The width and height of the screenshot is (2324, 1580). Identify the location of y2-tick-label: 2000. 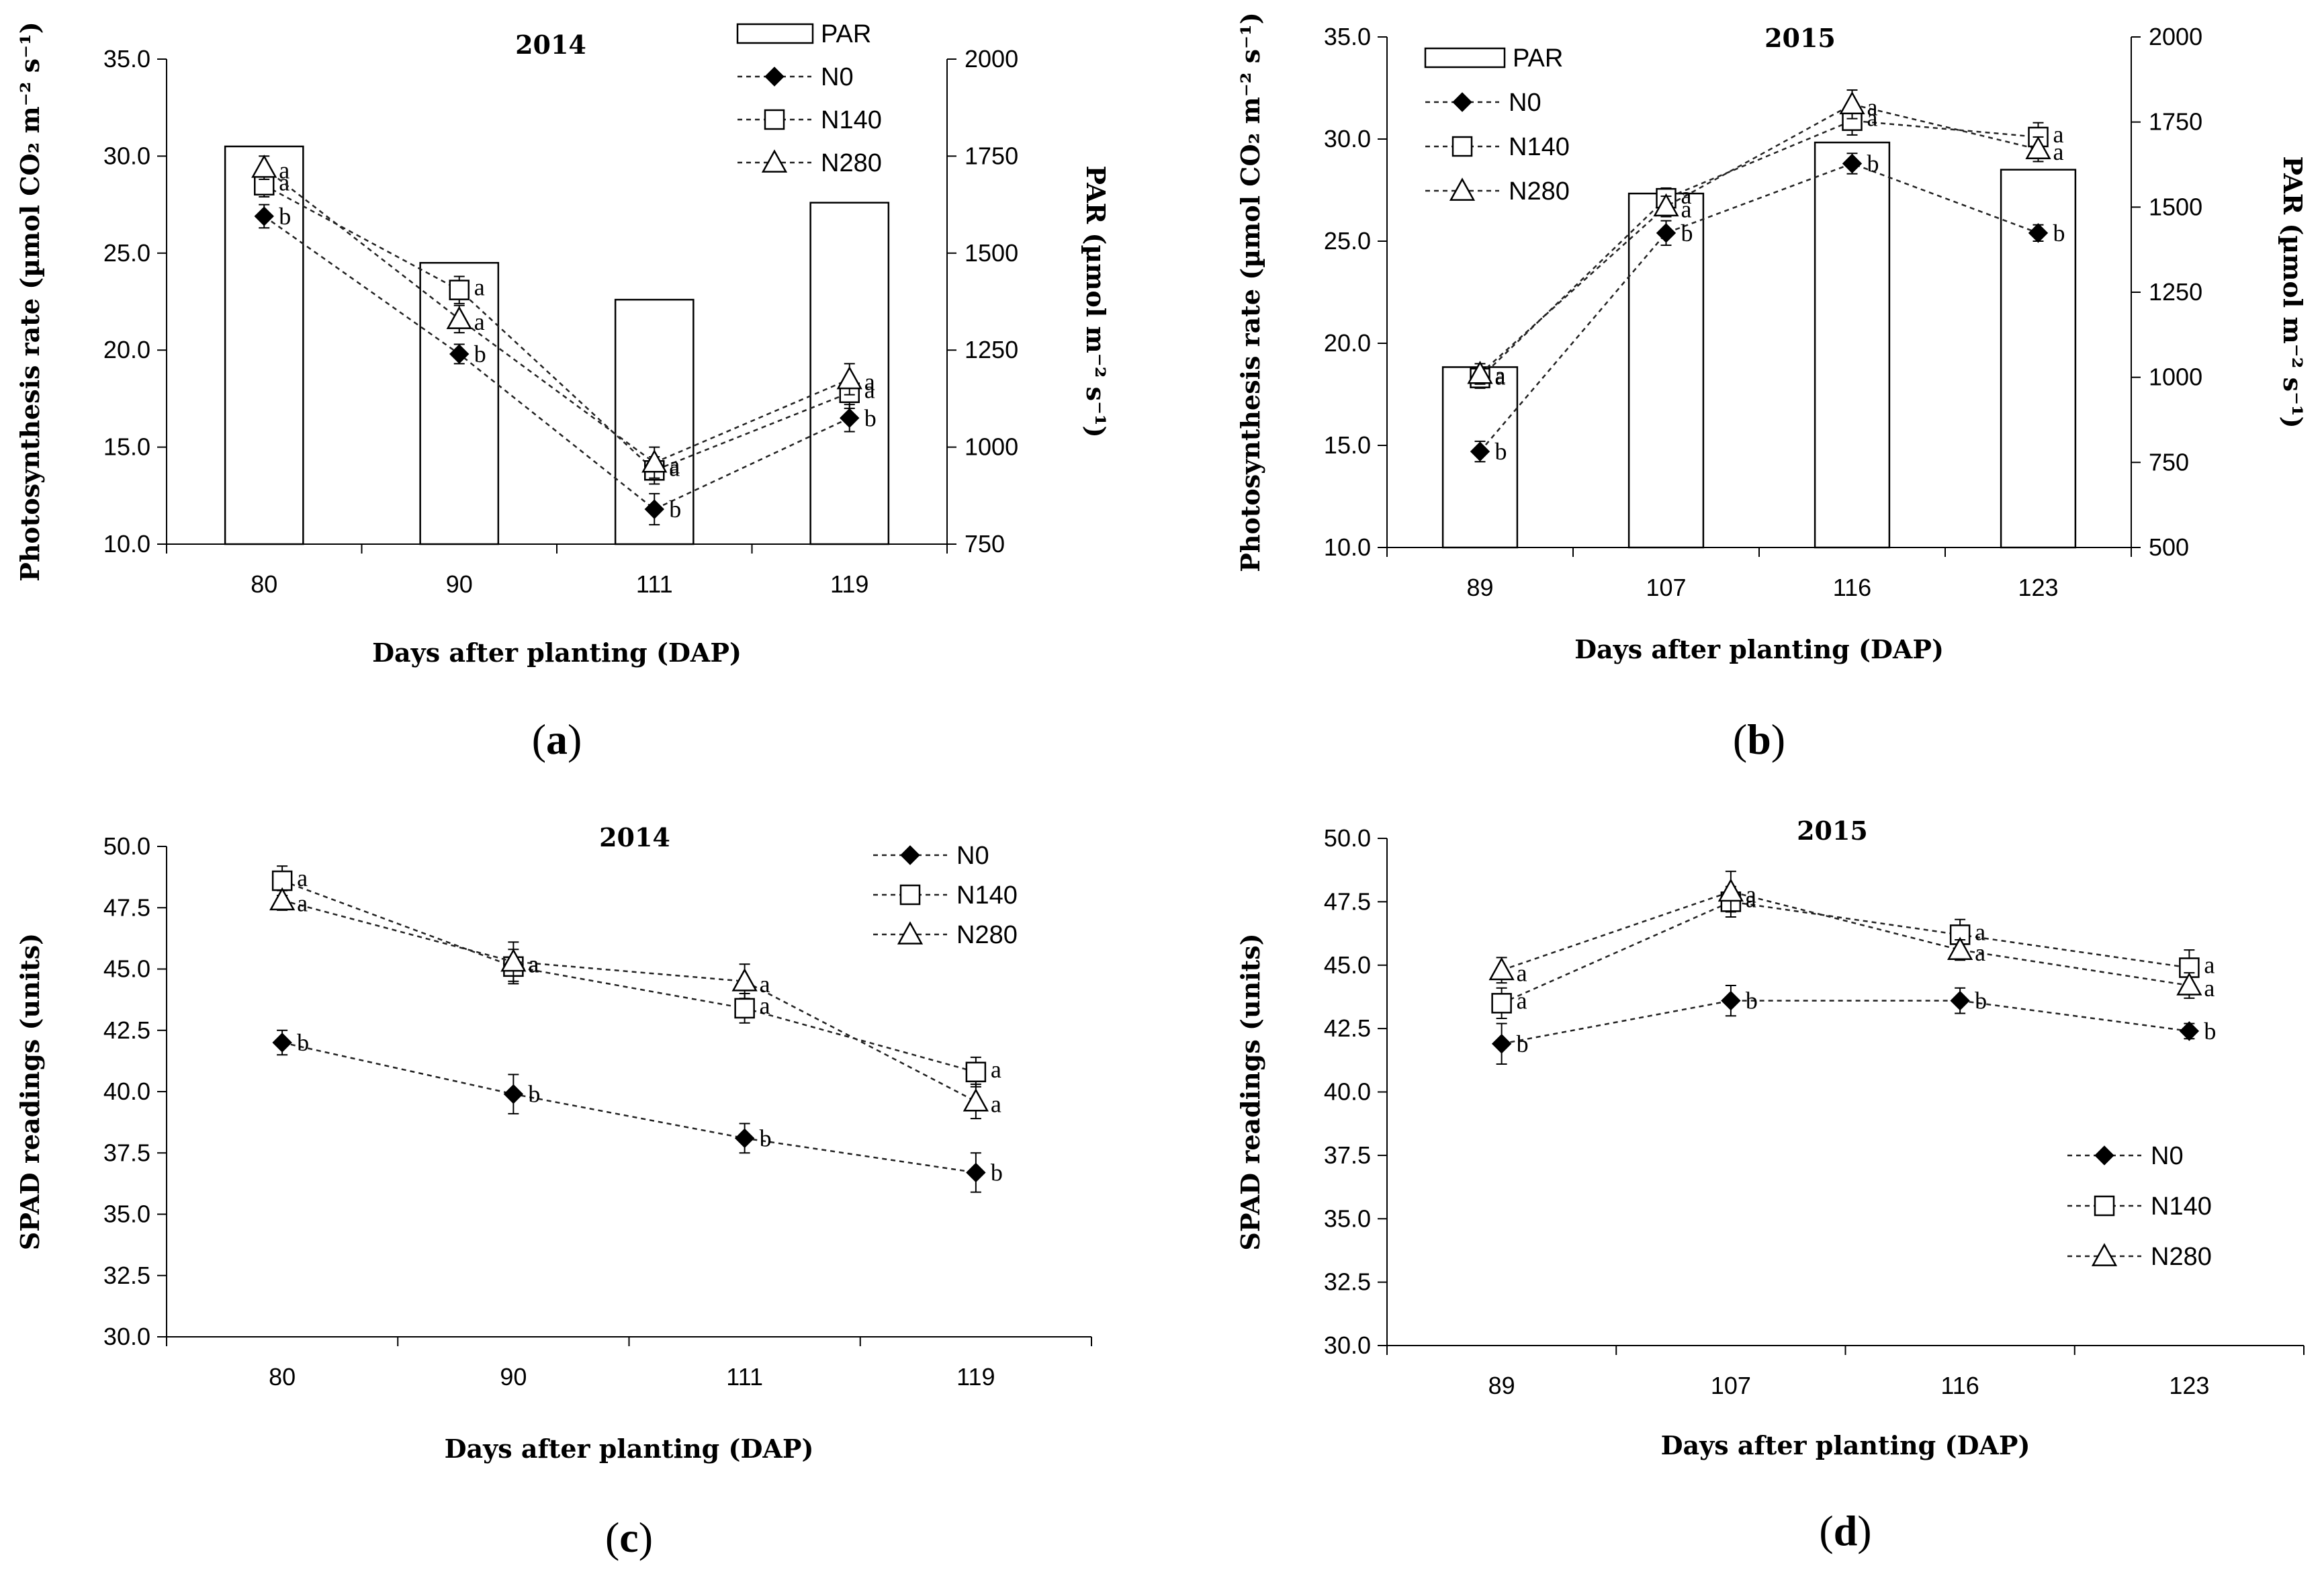
(992, 59).